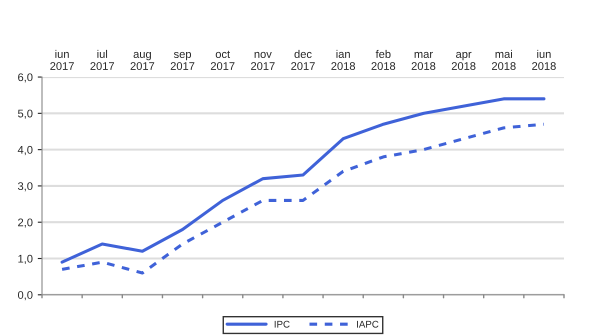 The image size is (600, 335). What do you see at coordinates (282, 324) in the screenshot?
I see `legend-label: IPC` at bounding box center [282, 324].